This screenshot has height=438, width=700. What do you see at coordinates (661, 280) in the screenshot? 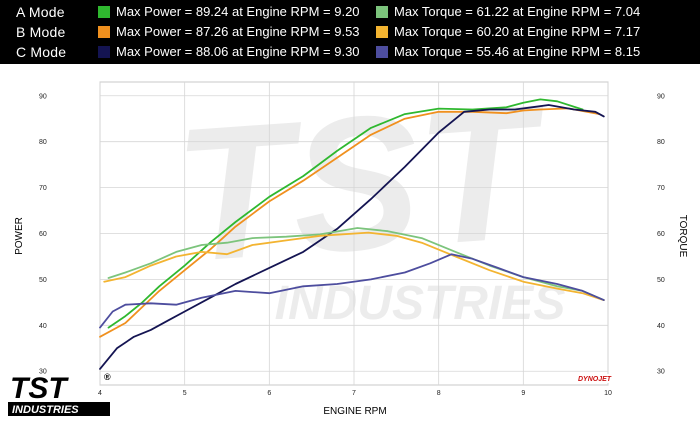
I see `y-tick-label-right: 50` at bounding box center [661, 280].